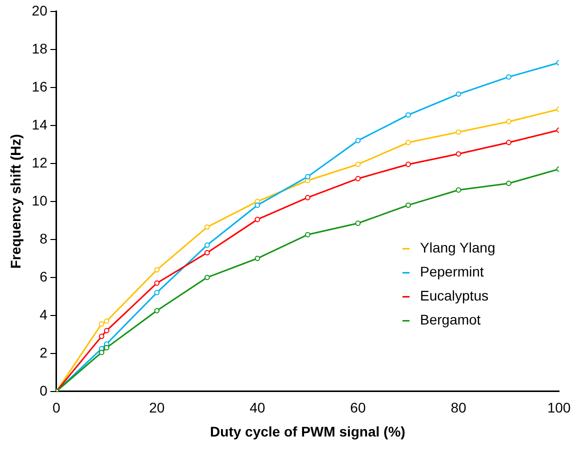 Image resolution: width=577 pixels, height=449 pixels. What do you see at coordinates (44, 238) in the screenshot?
I see `y-tick-label: 8` at bounding box center [44, 238].